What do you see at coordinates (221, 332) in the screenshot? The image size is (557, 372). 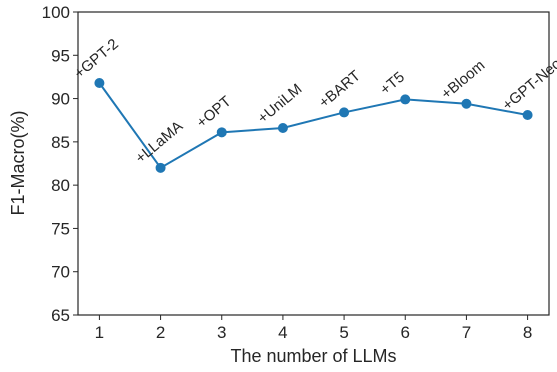 I see `x-tick-label: 3` at bounding box center [221, 332].